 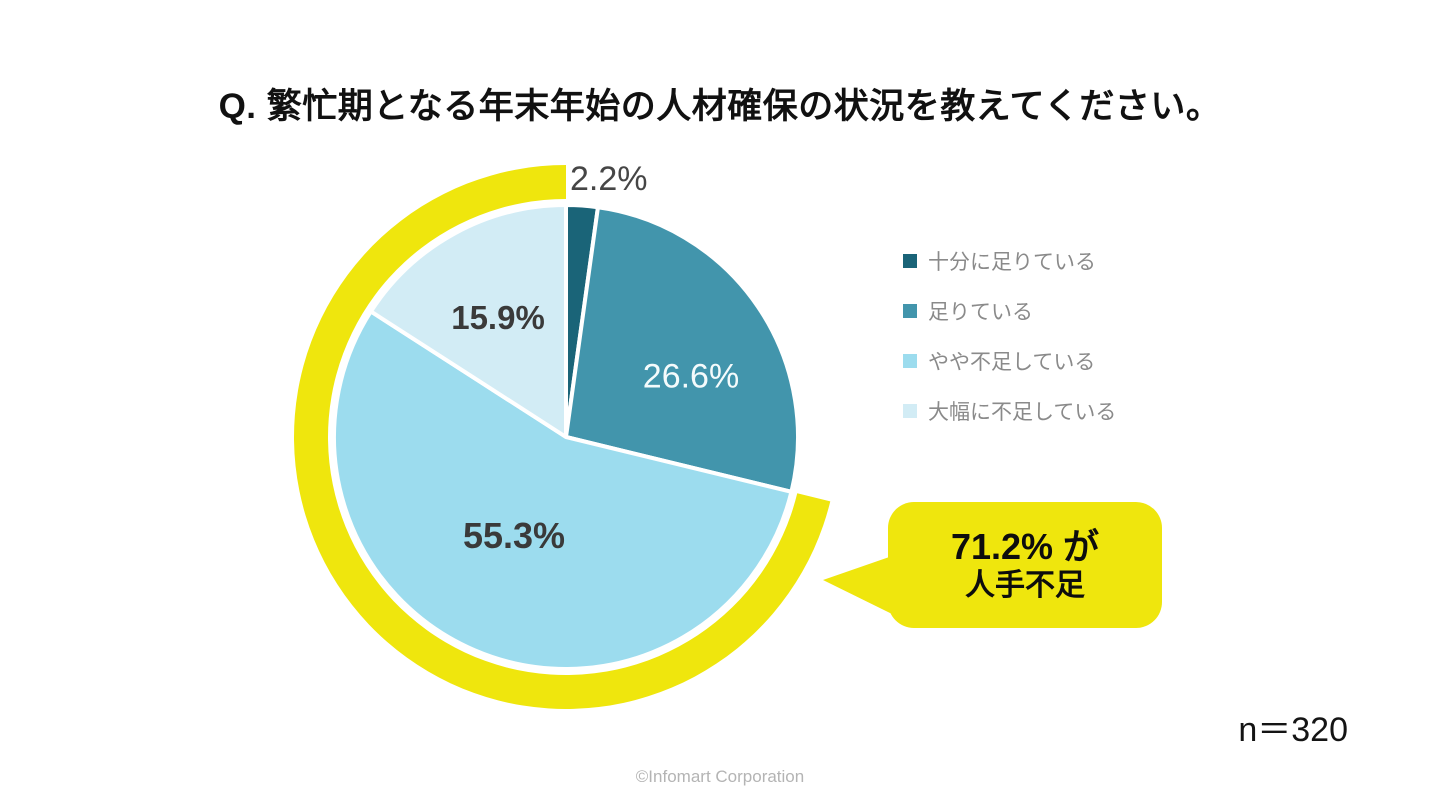 What do you see at coordinates (720, 776) in the screenshot?
I see `footer-copyright: ©Infomart Corporation` at bounding box center [720, 776].